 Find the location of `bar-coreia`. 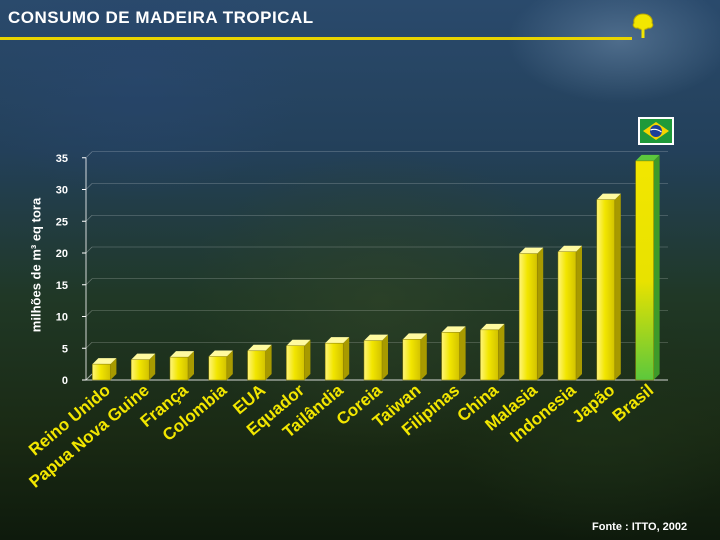

bar-coreia is located at coordinates (373, 360).